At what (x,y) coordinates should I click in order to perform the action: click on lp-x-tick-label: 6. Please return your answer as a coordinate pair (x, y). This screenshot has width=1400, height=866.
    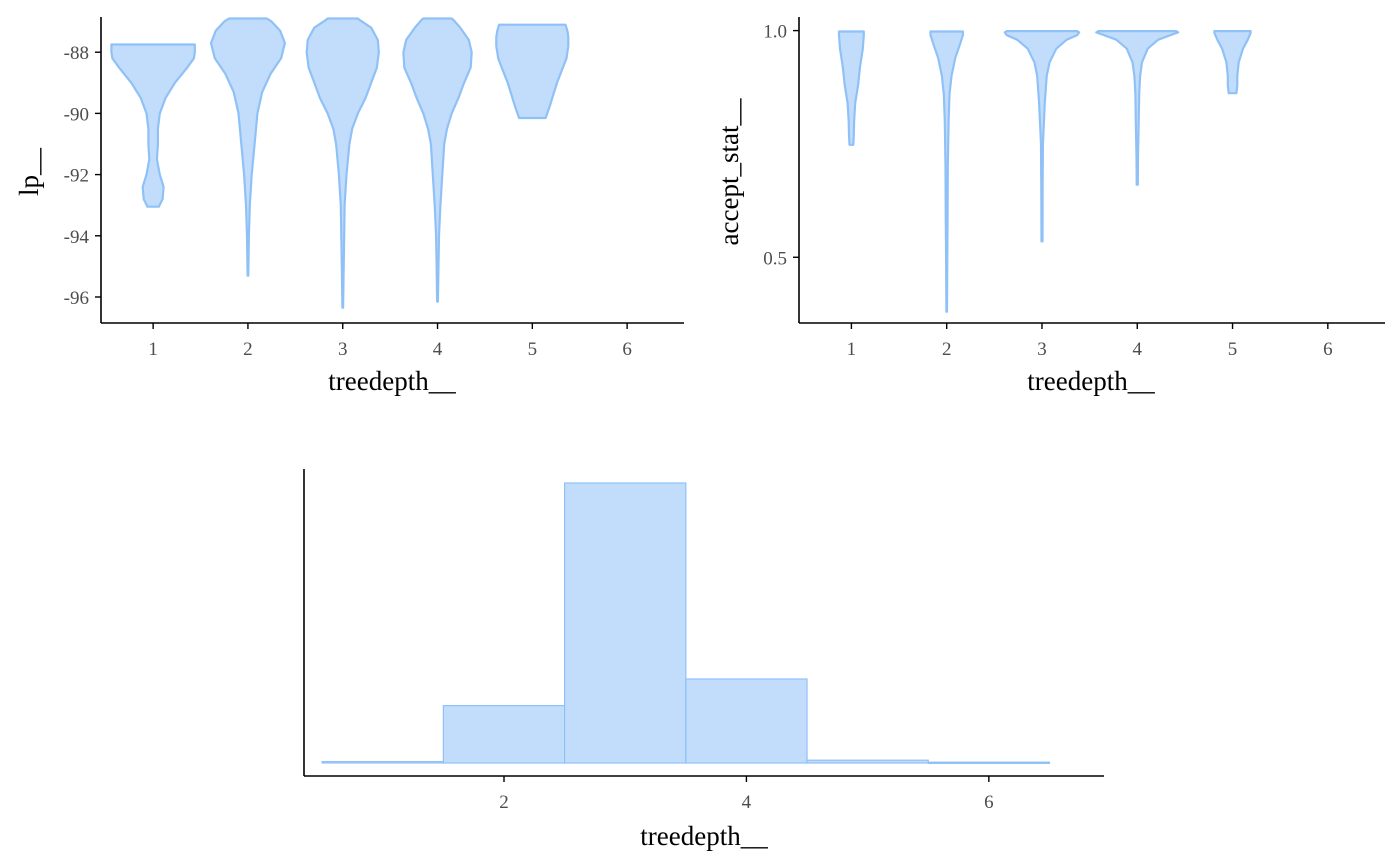
    Looking at the image, I should click on (627, 349).